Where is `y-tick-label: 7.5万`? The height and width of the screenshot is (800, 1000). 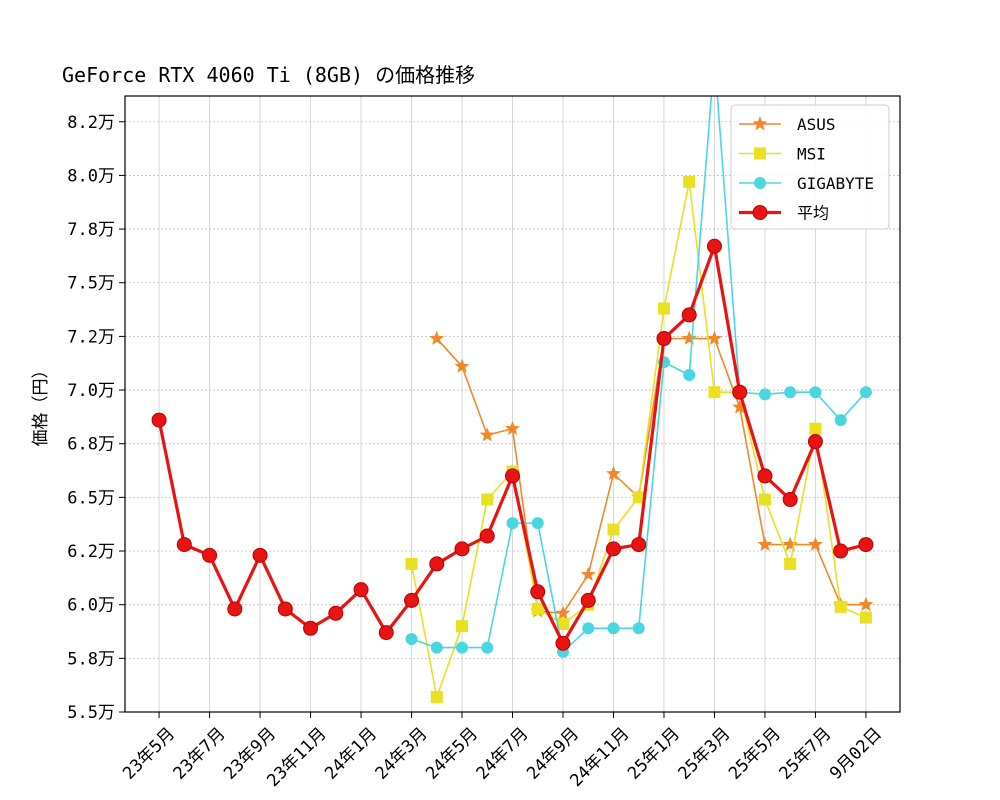 y-tick-label: 7.5万 is located at coordinates (91, 284).